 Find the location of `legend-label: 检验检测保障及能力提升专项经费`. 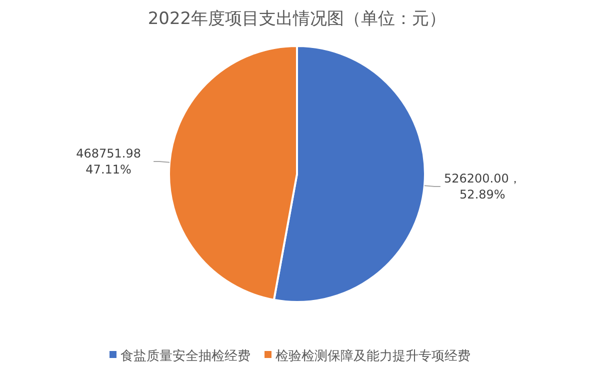

legend-label: 检验检测保障及能力提升专项经费 is located at coordinates (373, 356).